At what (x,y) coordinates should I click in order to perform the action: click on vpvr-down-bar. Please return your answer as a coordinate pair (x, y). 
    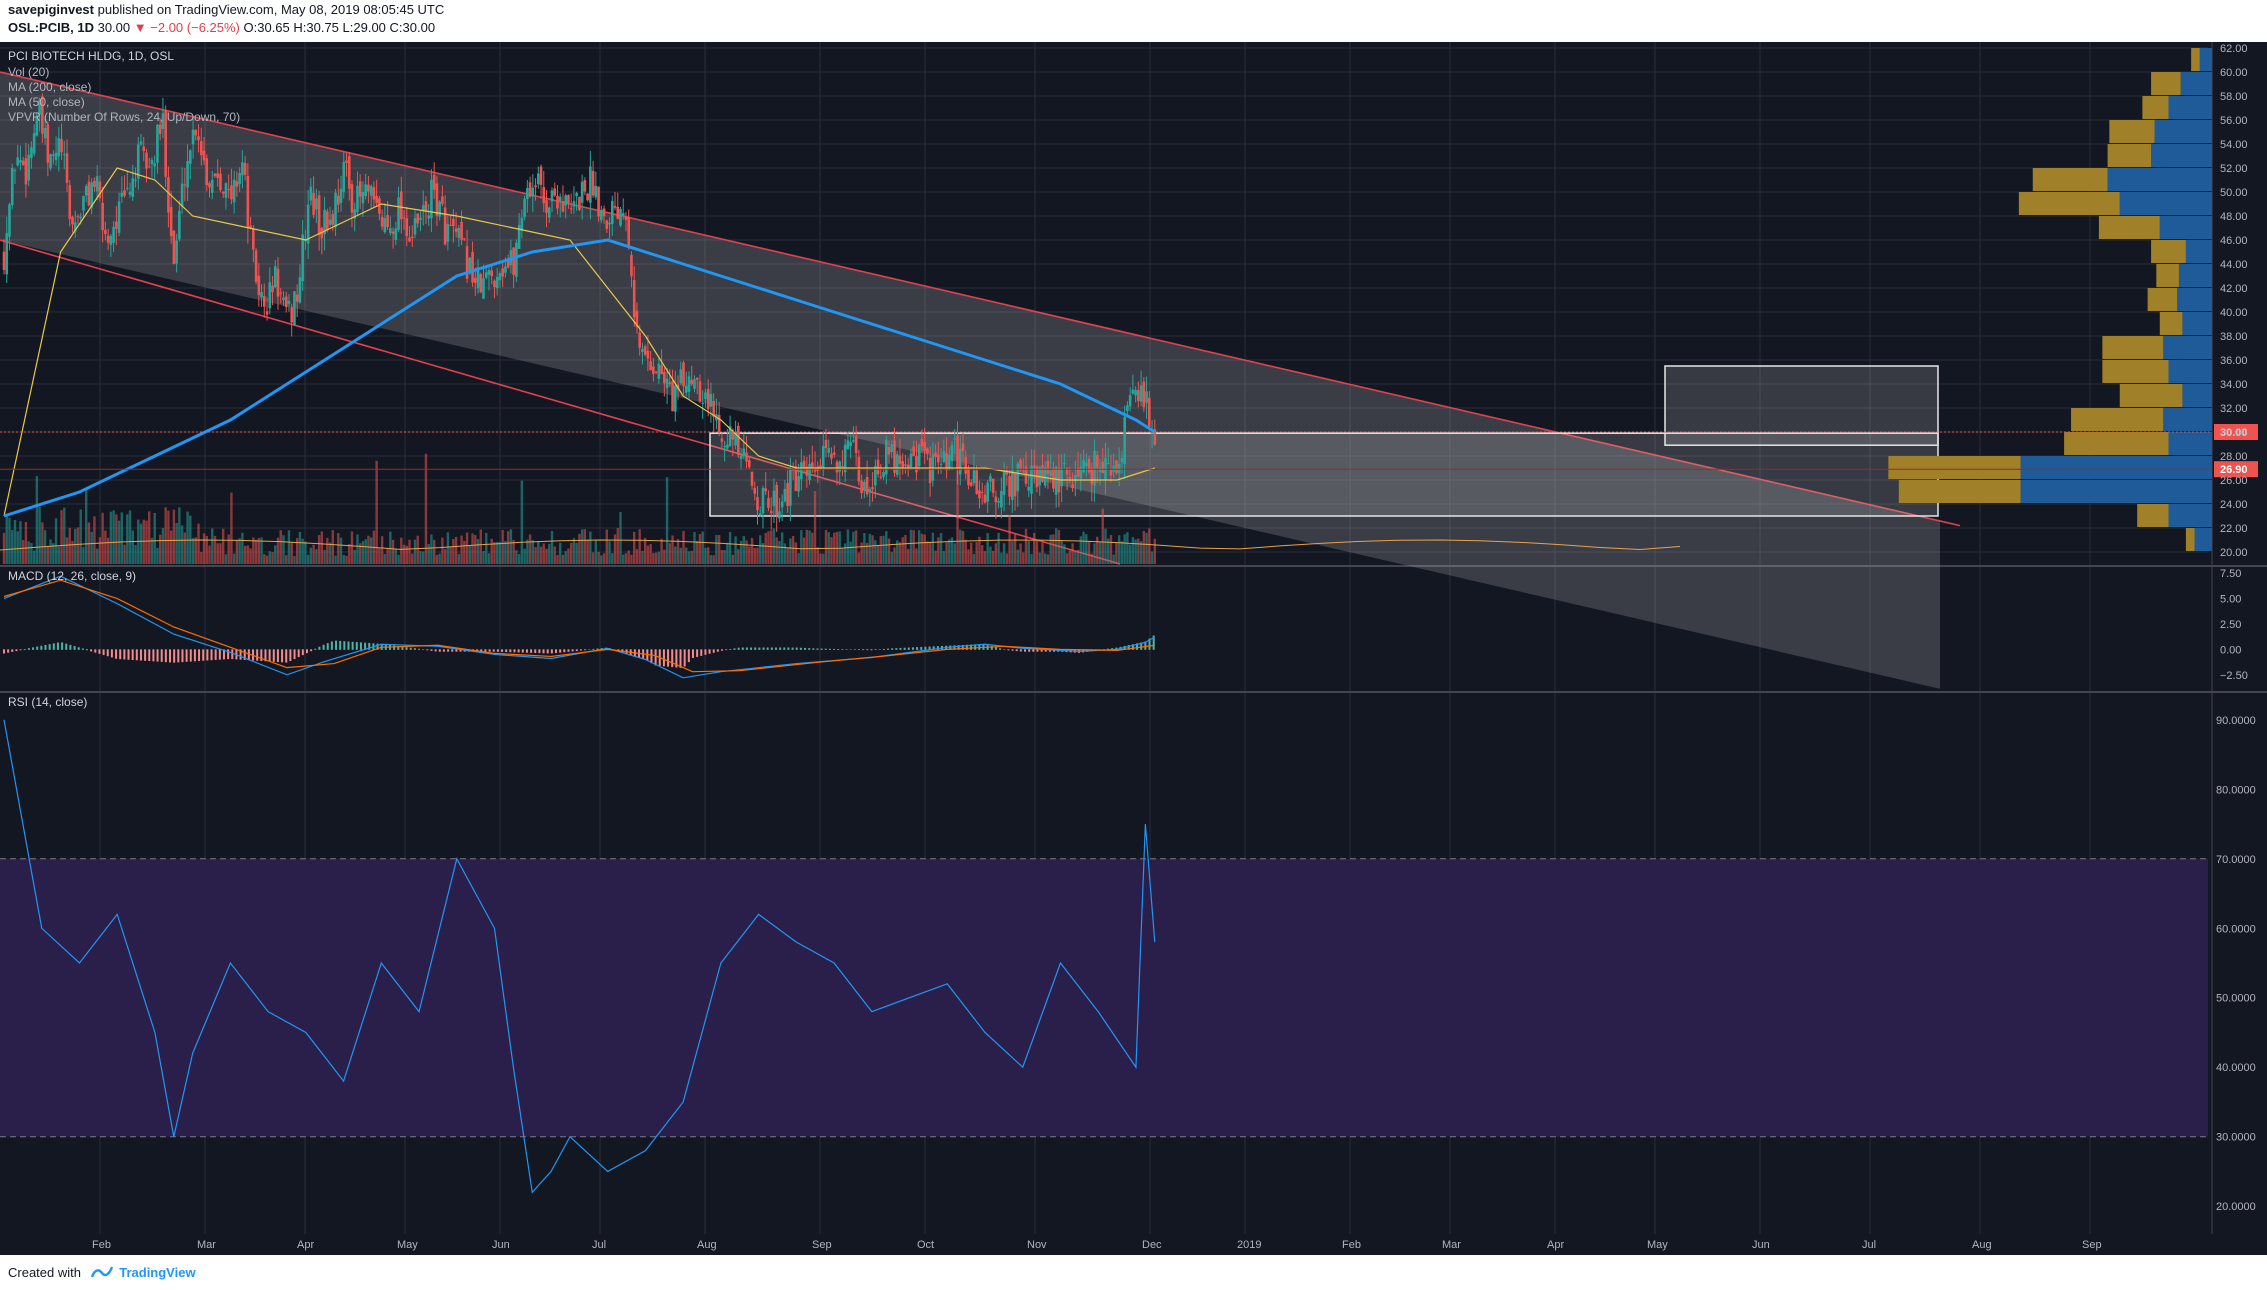
    Looking at the image, I should click on (2155, 107).